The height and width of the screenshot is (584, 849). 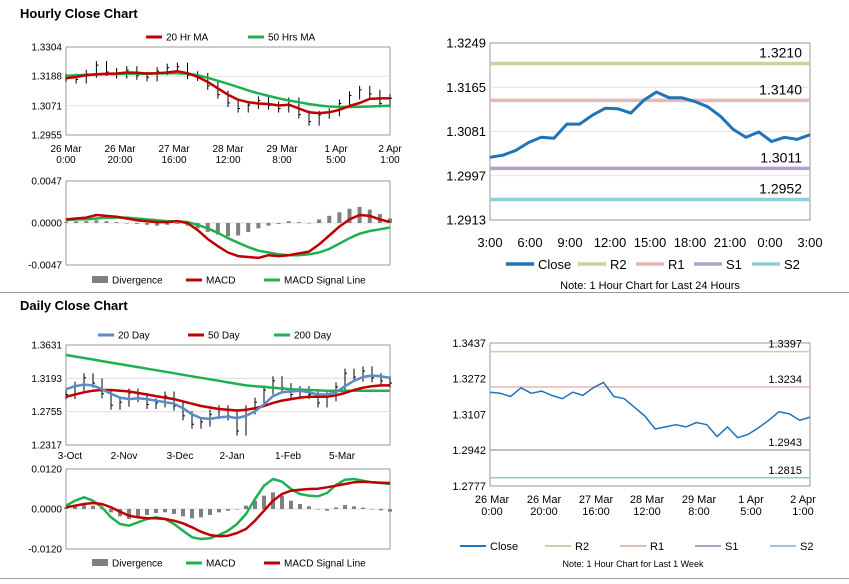 I want to click on daily-close-x-tick-label: 20:00, so click(x=544, y=512).